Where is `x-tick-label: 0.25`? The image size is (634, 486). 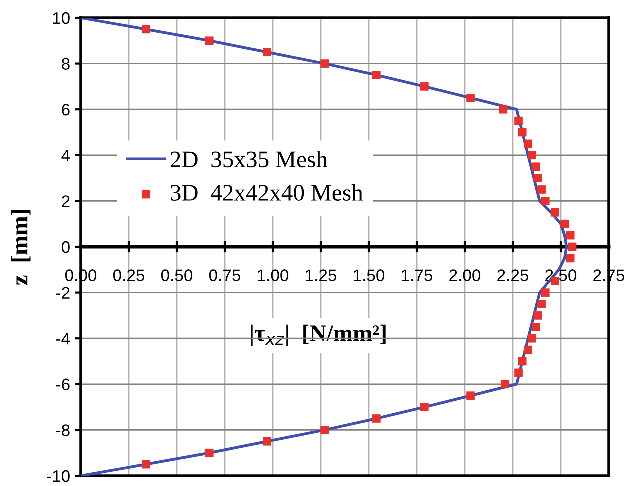
x-tick-label: 0.25 is located at coordinates (129, 276).